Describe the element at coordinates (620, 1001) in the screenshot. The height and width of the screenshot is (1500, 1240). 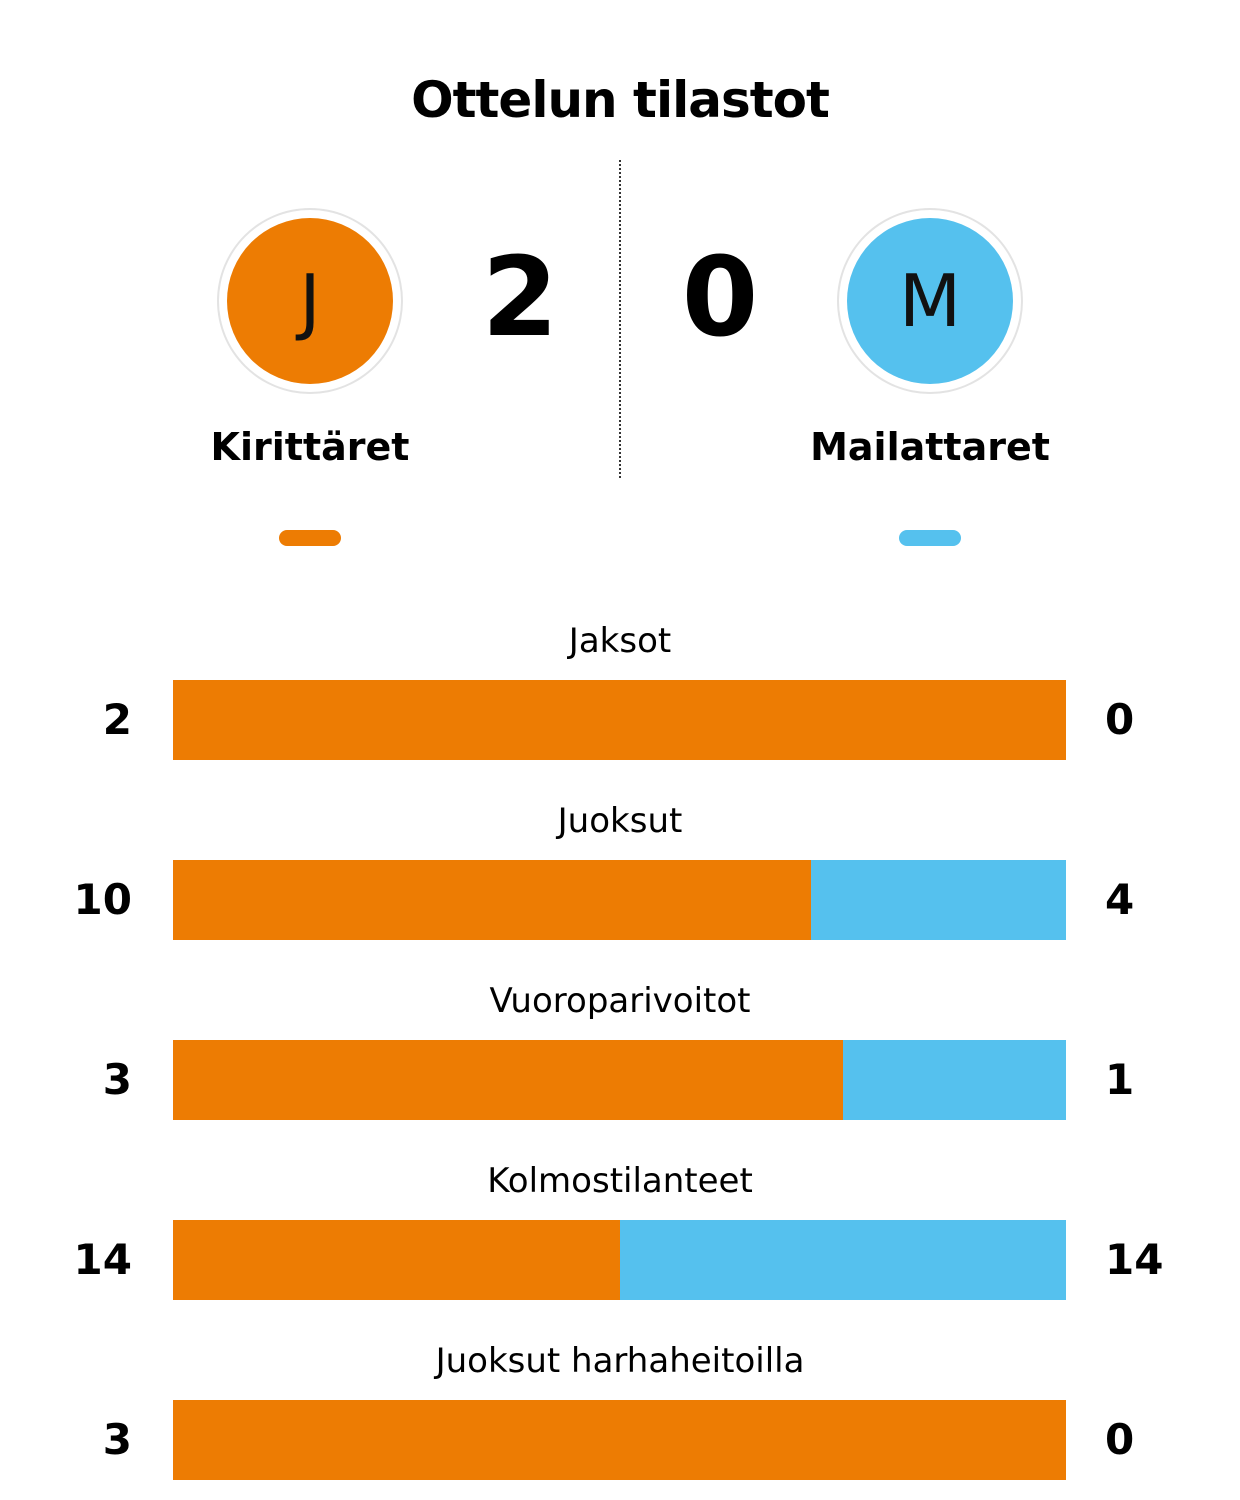
I see `stat-label: Vuoroparivoitot` at that location.